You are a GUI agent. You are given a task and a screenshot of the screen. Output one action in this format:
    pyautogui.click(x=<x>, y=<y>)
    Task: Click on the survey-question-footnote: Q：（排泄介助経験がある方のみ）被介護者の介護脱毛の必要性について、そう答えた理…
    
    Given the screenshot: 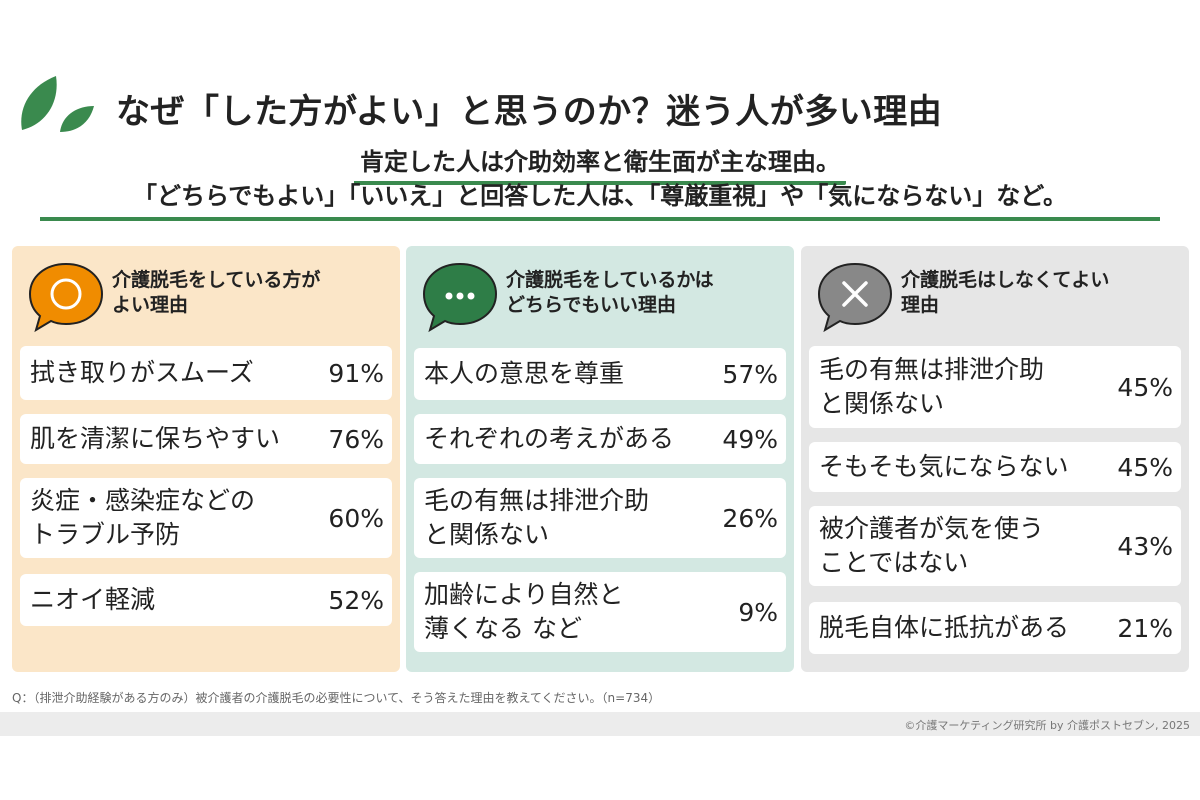 What is the action you would take?
    pyautogui.click(x=336, y=698)
    